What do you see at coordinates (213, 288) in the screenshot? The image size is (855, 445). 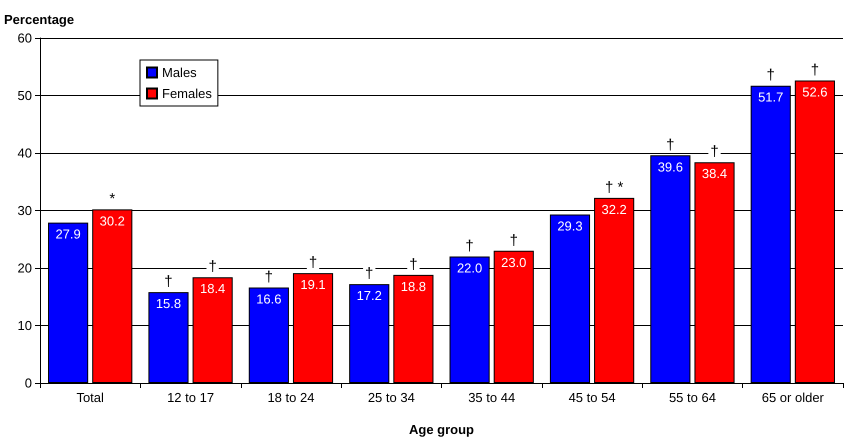 I see `data-label: 18.4` at bounding box center [213, 288].